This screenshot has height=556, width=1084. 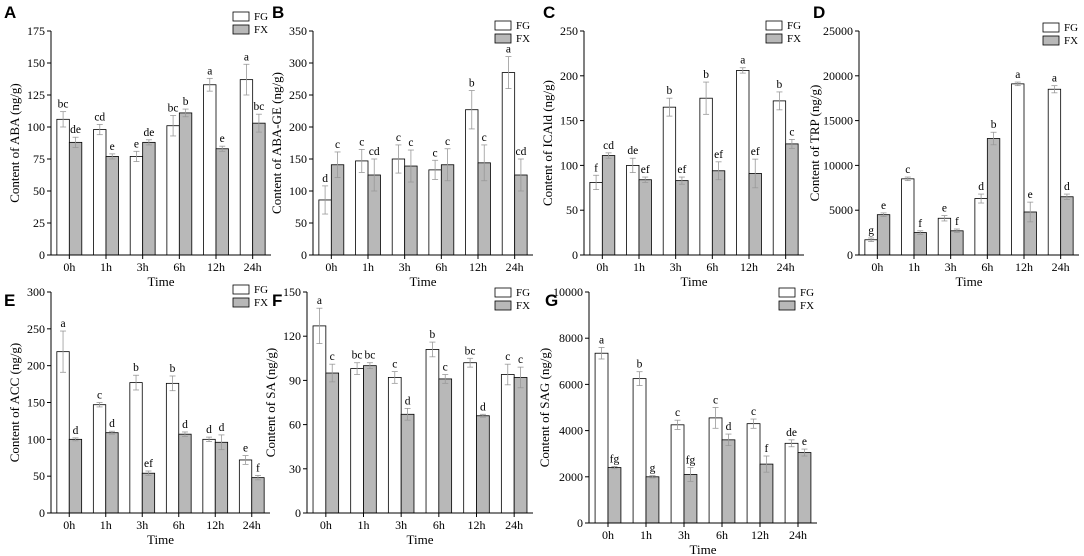 I want to click on bar-fg-12h, so click(x=472, y=182).